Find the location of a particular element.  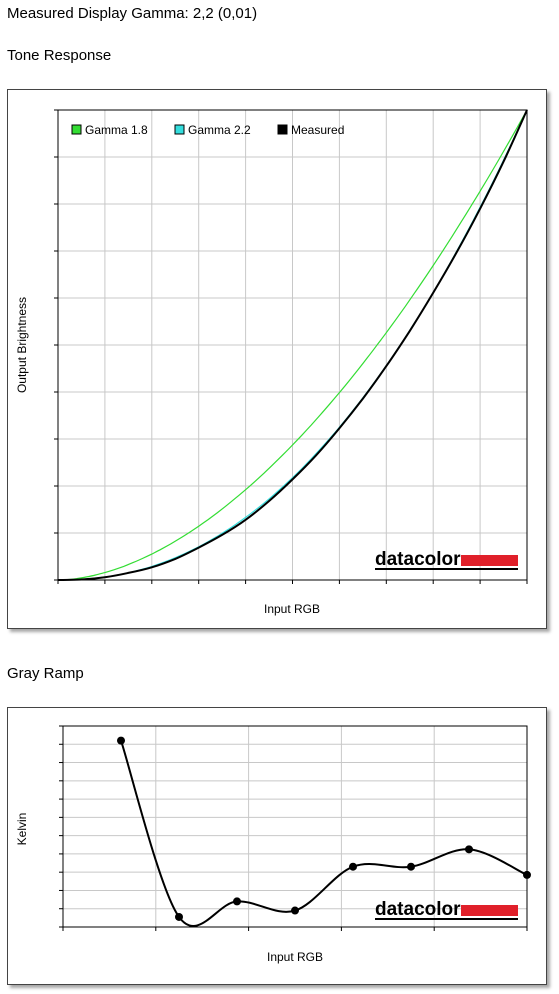

ramp-series-layer is located at coordinates (324, 831).